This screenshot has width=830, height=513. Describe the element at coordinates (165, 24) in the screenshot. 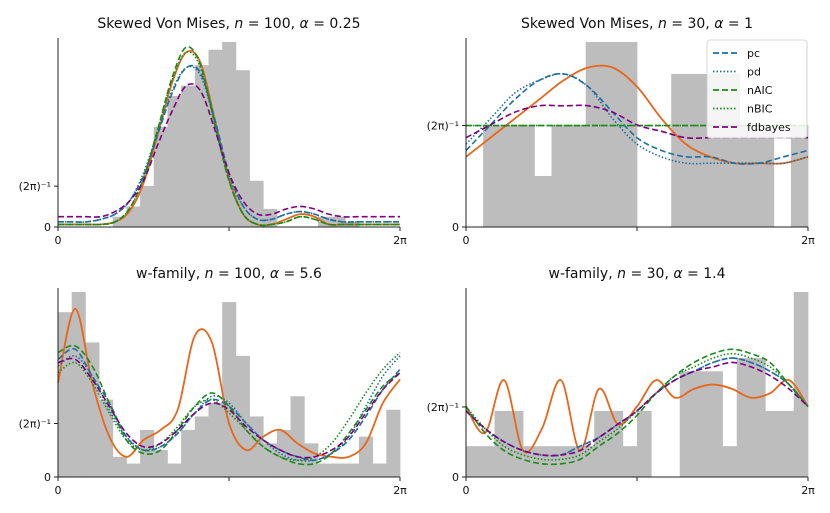

I see `title-part: Skewed Von Mises,` at that location.